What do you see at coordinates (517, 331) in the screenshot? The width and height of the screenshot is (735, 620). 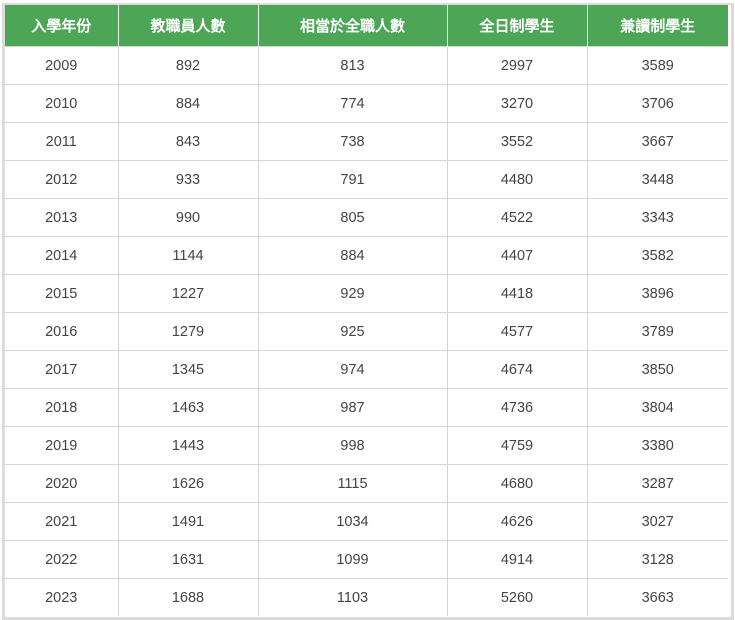 I see `cell-fulltime-students: 4577` at bounding box center [517, 331].